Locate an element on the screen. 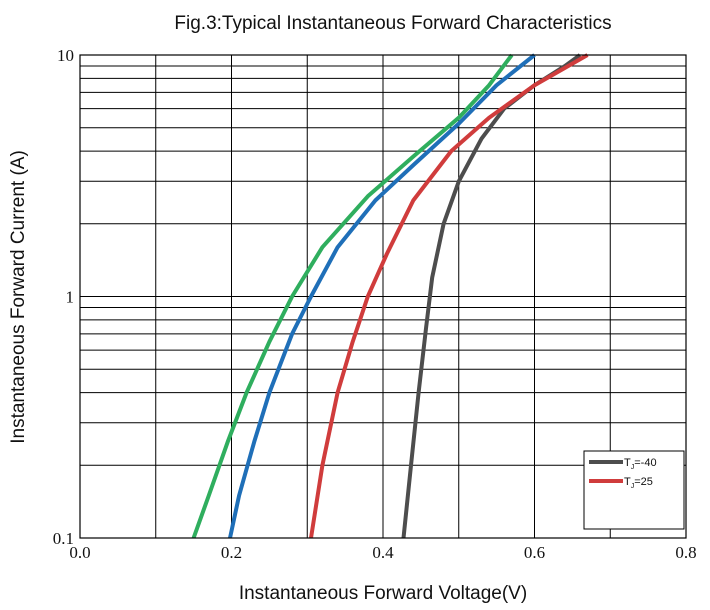 The width and height of the screenshot is (710, 610). legend: TJ=-40 TJ=25 is located at coordinates (634, 490).